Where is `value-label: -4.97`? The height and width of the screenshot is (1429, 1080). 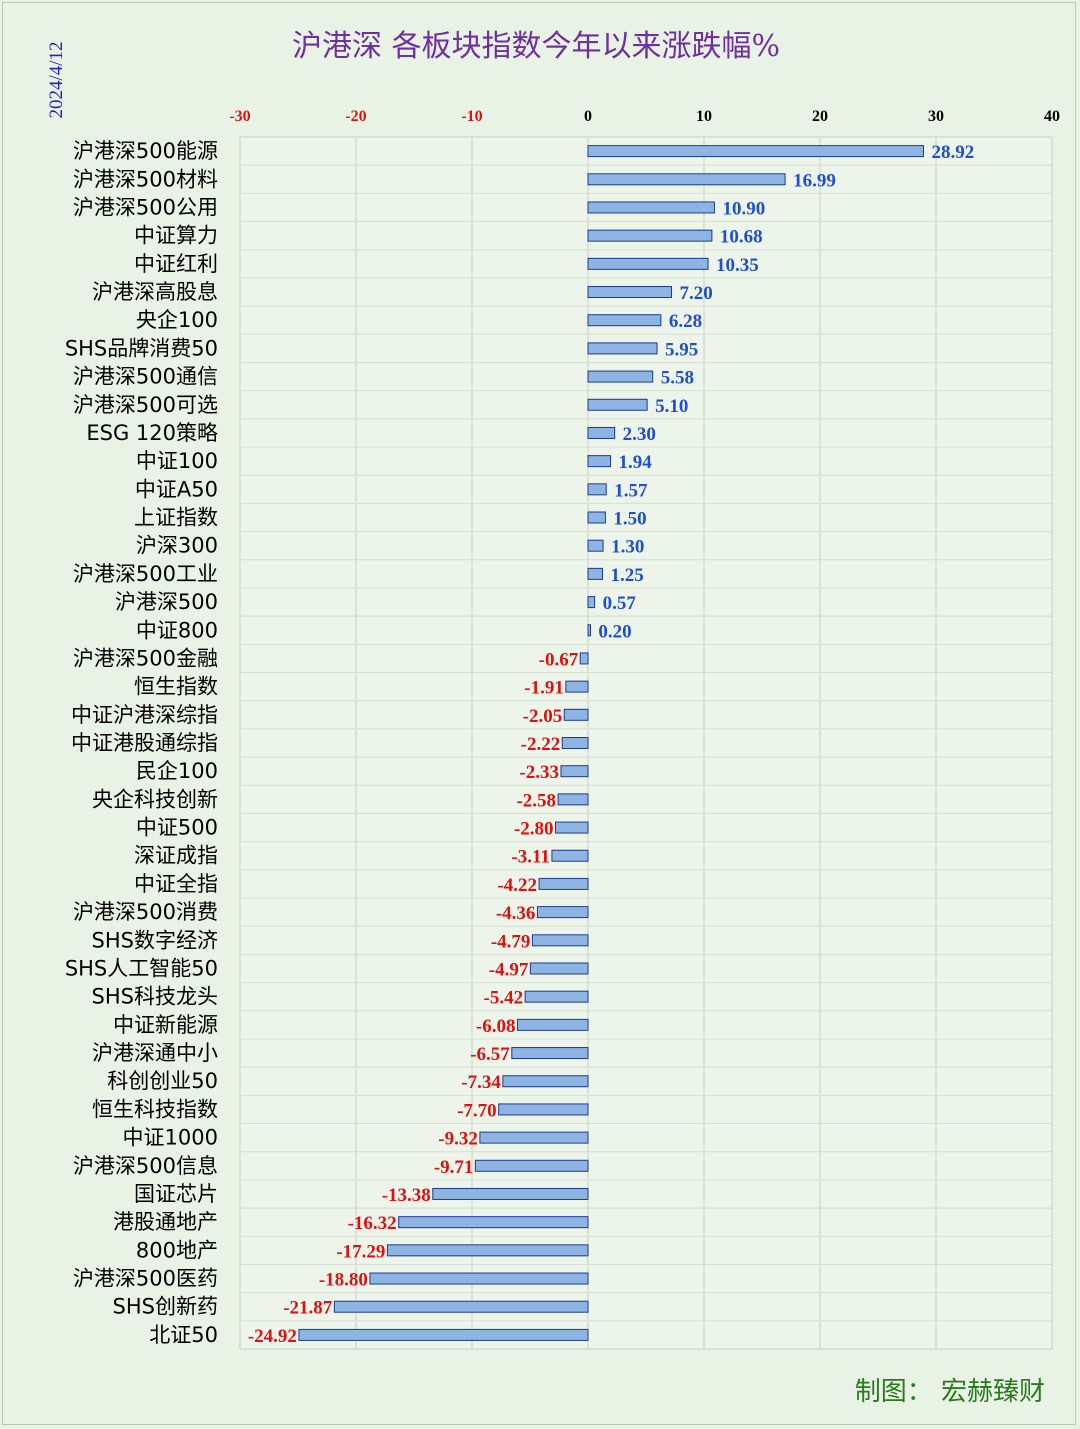 value-label: -4.97 is located at coordinates (509, 969).